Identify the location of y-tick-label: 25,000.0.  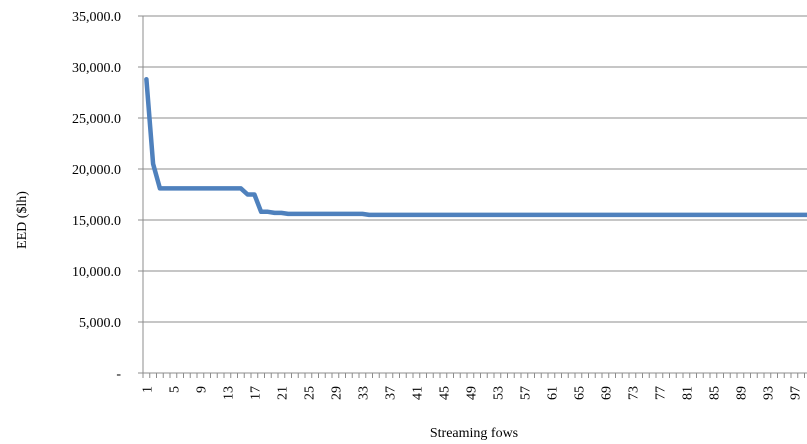
(96, 119).